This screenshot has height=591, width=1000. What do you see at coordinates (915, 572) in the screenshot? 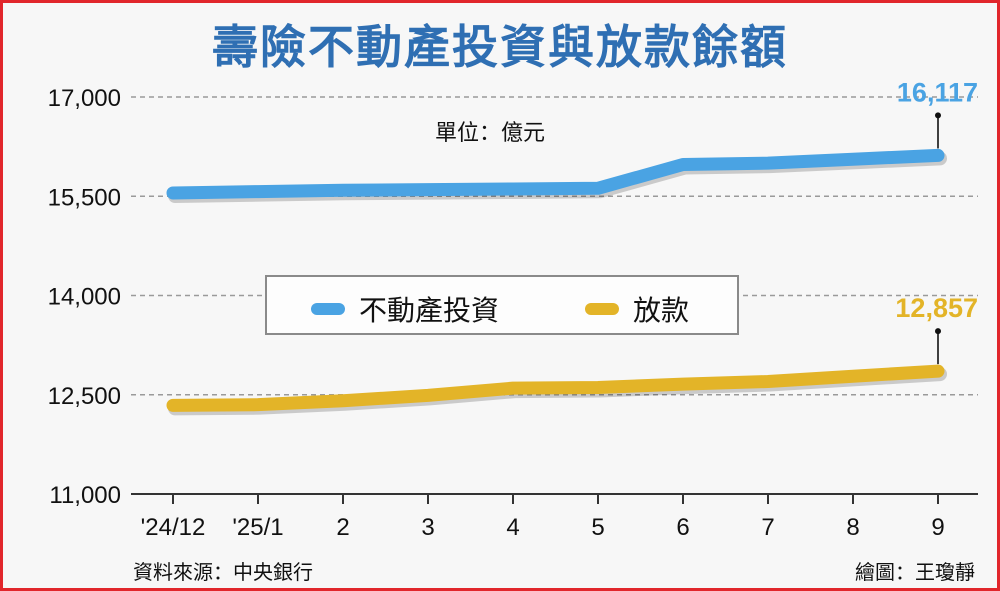
I see `credit-note: 繪圖：王瓊靜` at bounding box center [915, 572].